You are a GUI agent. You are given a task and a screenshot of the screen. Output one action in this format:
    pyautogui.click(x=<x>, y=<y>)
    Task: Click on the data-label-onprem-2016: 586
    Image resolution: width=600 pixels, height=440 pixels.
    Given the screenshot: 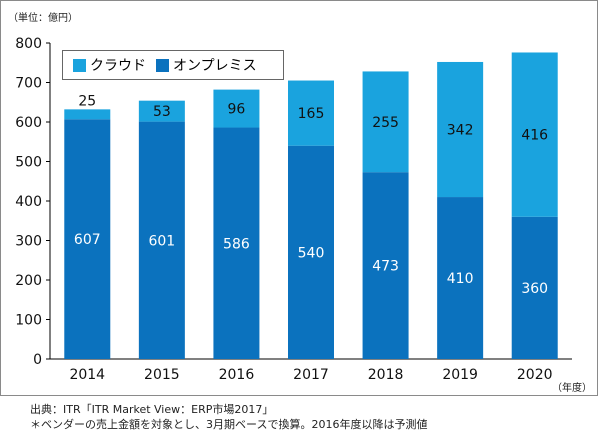 What is the action you would take?
    pyautogui.click(x=236, y=244)
    